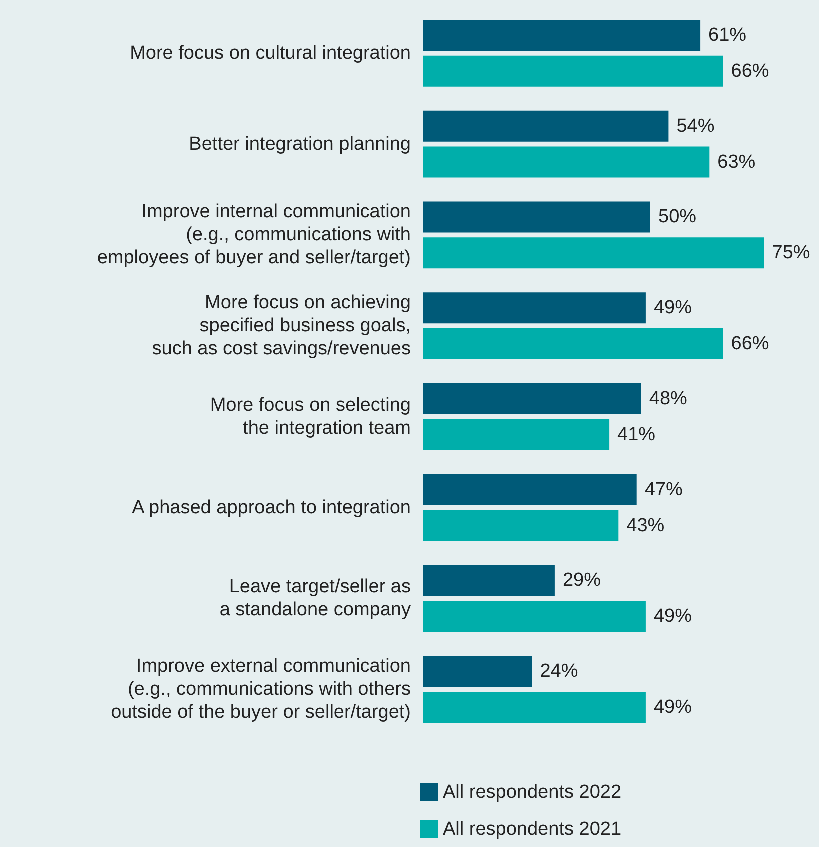 Image resolution: width=819 pixels, height=847 pixels. What do you see at coordinates (532, 829) in the screenshot?
I see `legend-label: All respondents 2021` at bounding box center [532, 829].